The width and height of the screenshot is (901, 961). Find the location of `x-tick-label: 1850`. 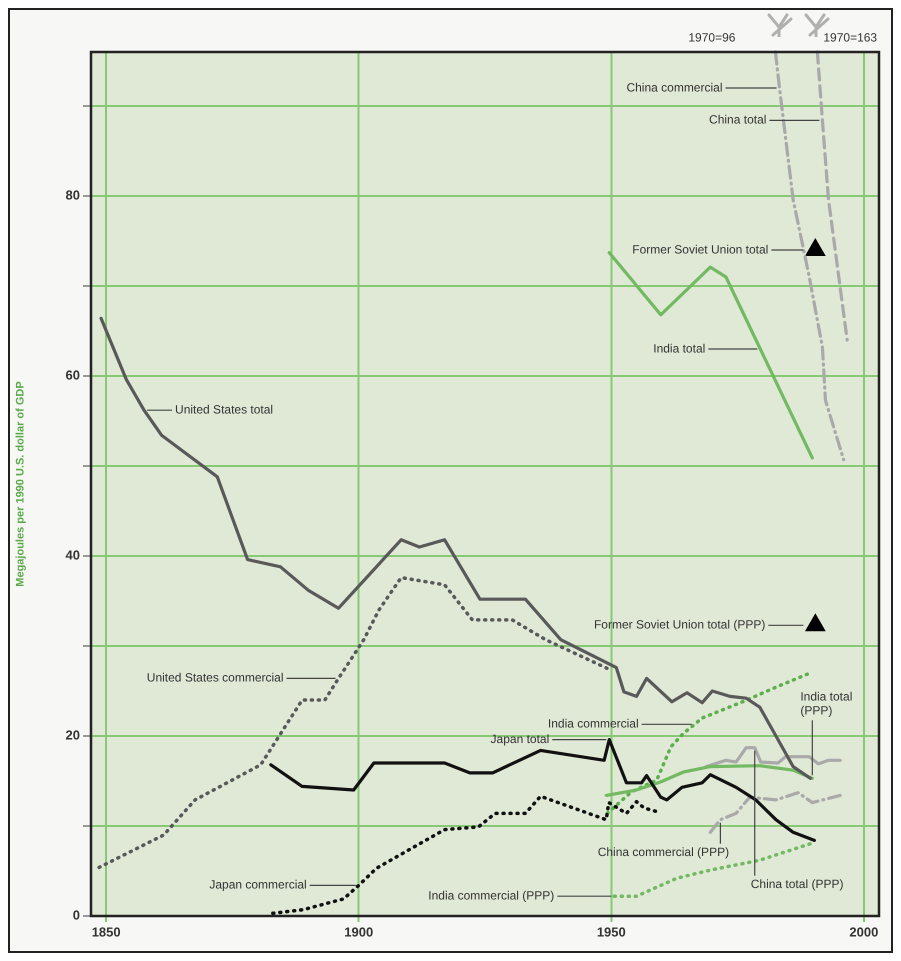

x-tick-label: 1850 is located at coordinates (106, 932).